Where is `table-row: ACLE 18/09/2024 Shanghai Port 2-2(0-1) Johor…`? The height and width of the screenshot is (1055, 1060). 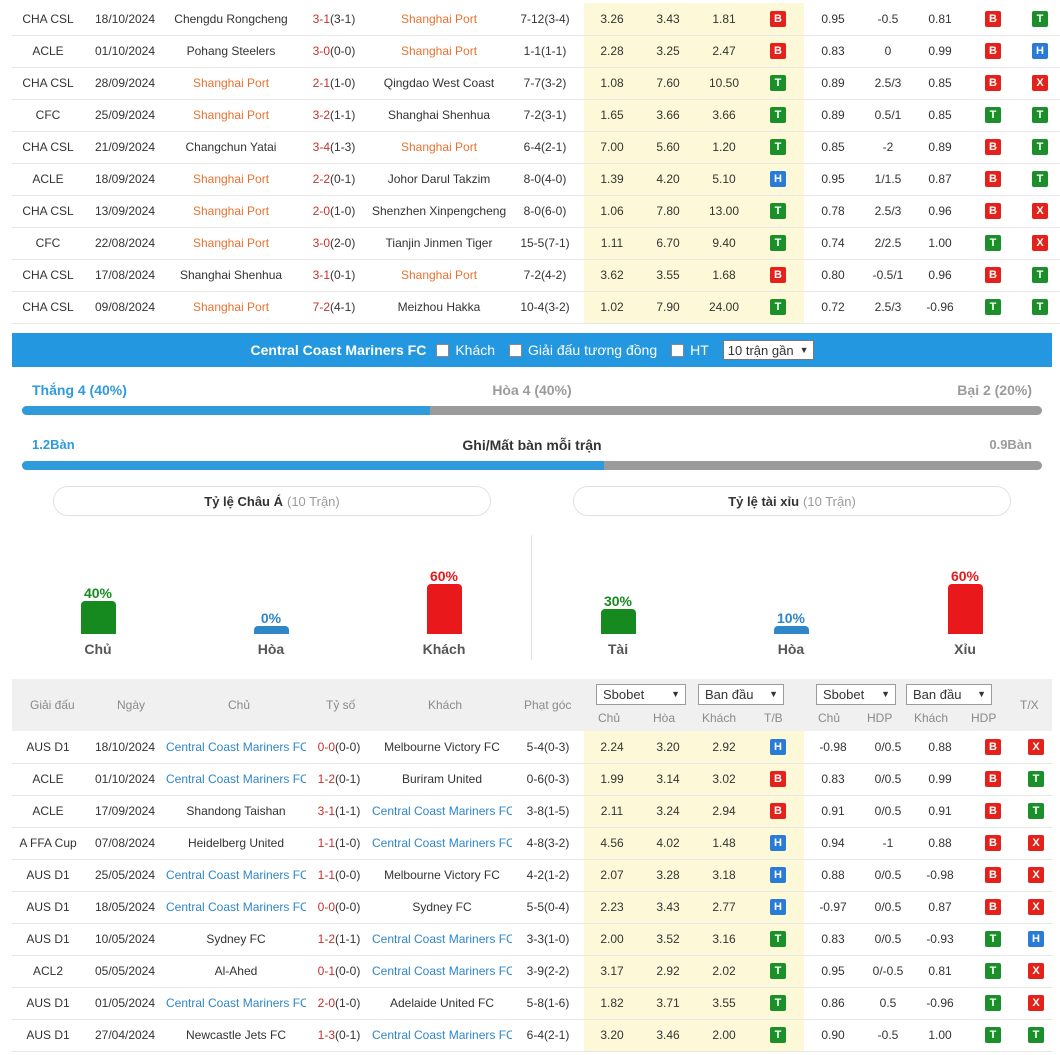
table-row: ACLE 18/09/2024 Shanghai Port 2-2(0-1) Johor… is located at coordinates (536, 179).